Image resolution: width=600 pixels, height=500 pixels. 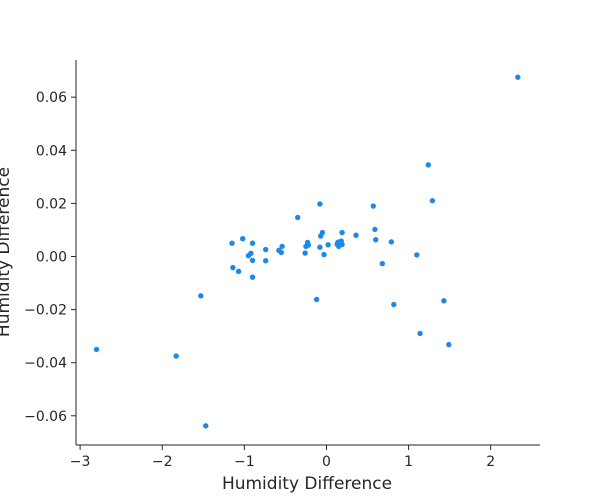 I want to click on x-tick-label: 2, so click(x=490, y=462).